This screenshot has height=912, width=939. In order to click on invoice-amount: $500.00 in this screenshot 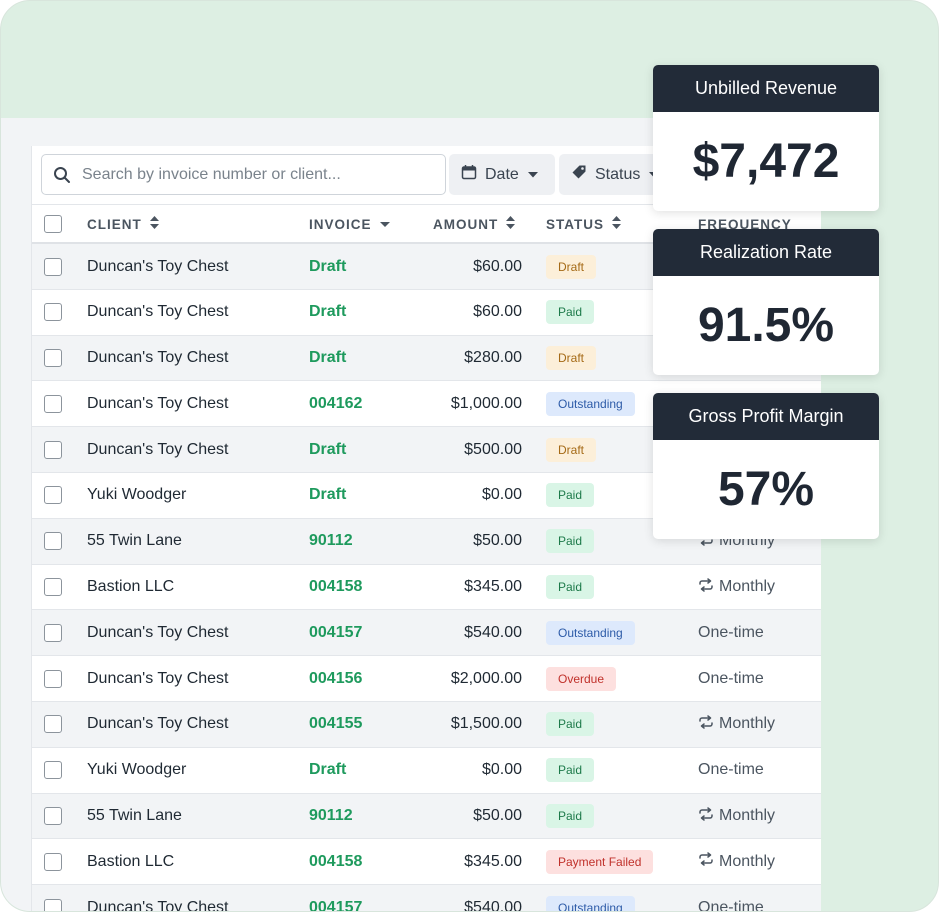, I will do `click(493, 449)`.